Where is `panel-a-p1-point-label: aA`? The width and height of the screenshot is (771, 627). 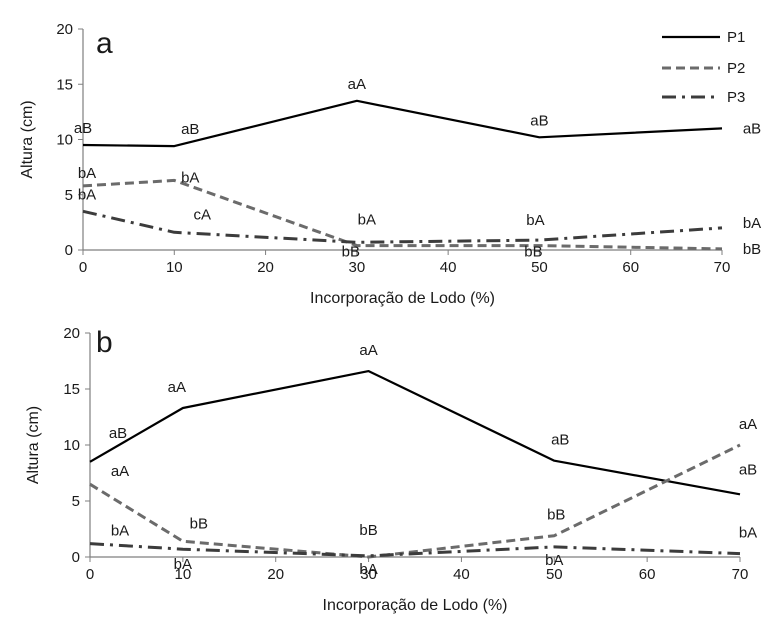
panel-a-p1-point-label: aA is located at coordinates (357, 84).